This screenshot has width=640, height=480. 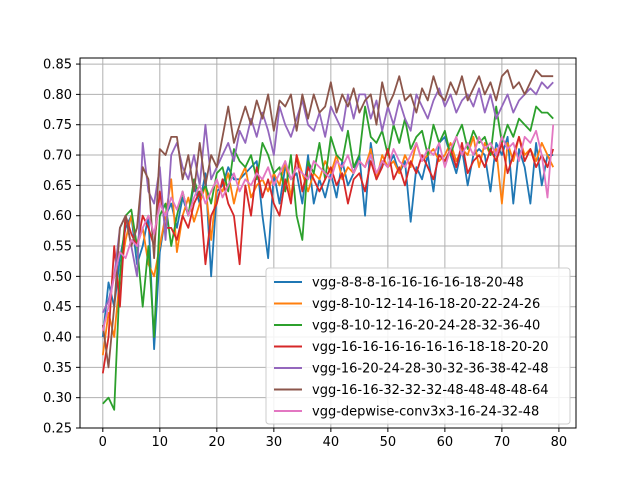 What do you see at coordinates (57, 247) in the screenshot?
I see `y-tick-label: 0.55` at bounding box center [57, 247].